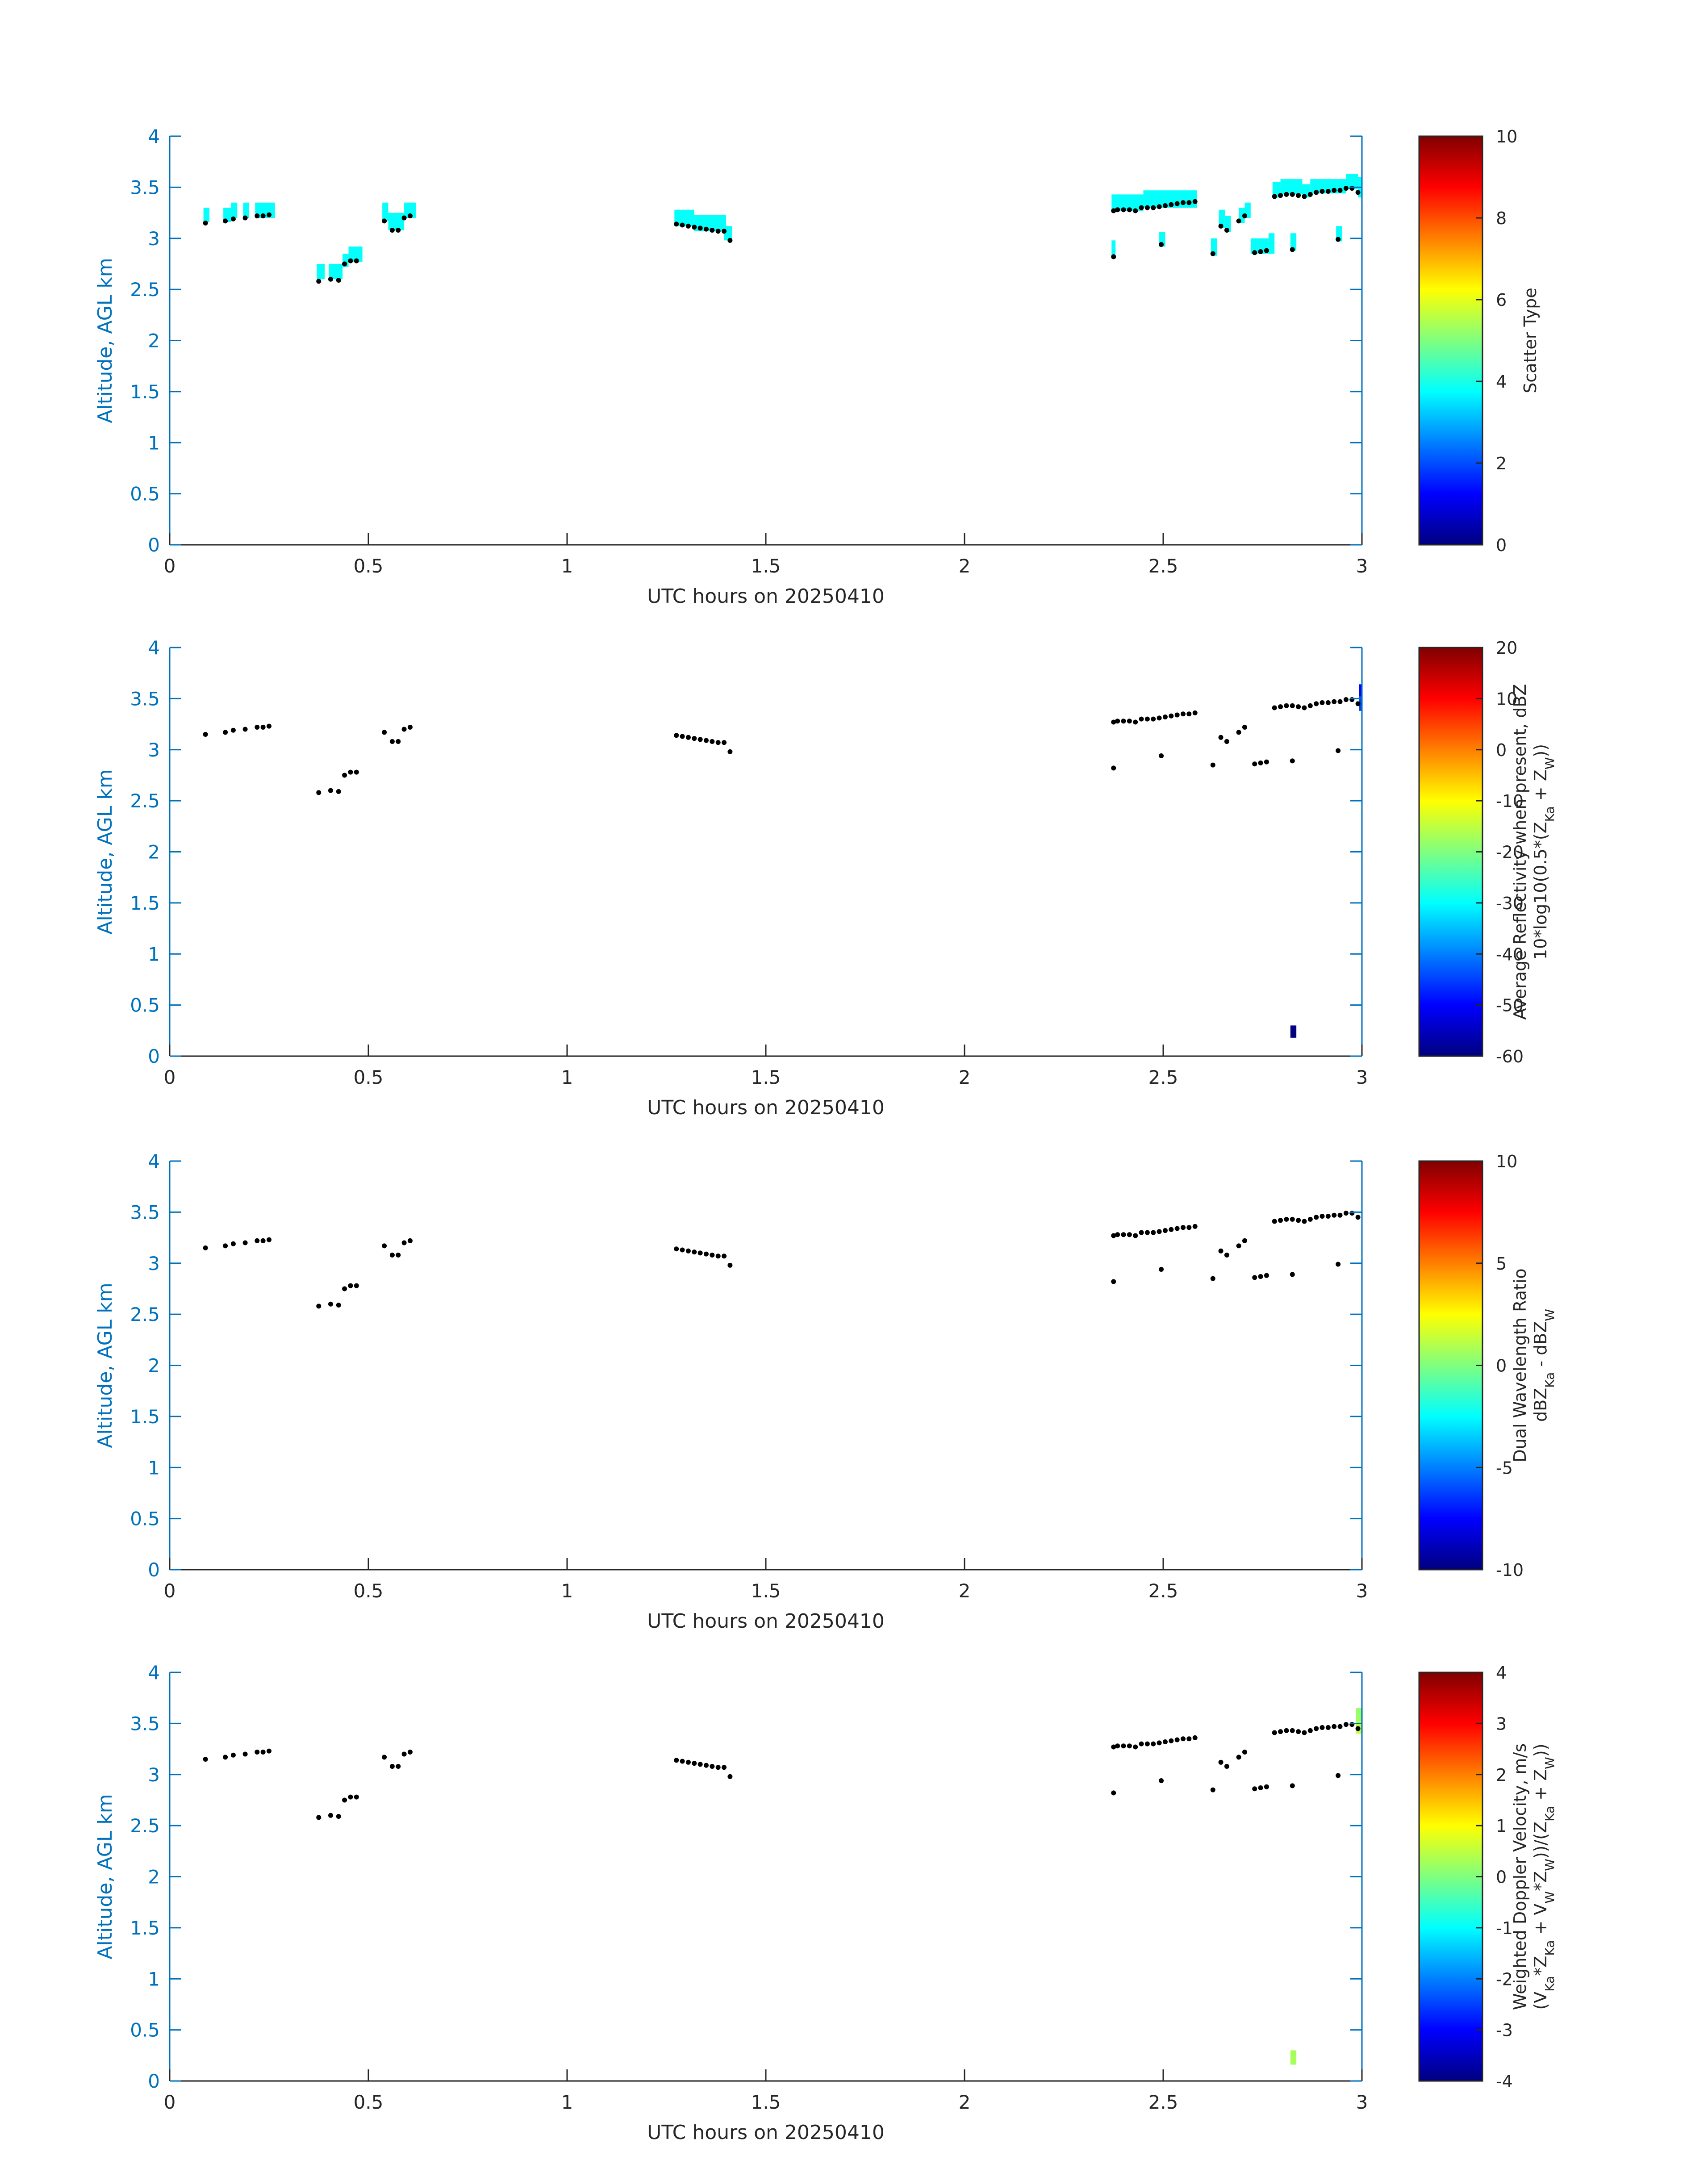  I want to click on colorbar-tick-label: -4, so click(1504, 2081).